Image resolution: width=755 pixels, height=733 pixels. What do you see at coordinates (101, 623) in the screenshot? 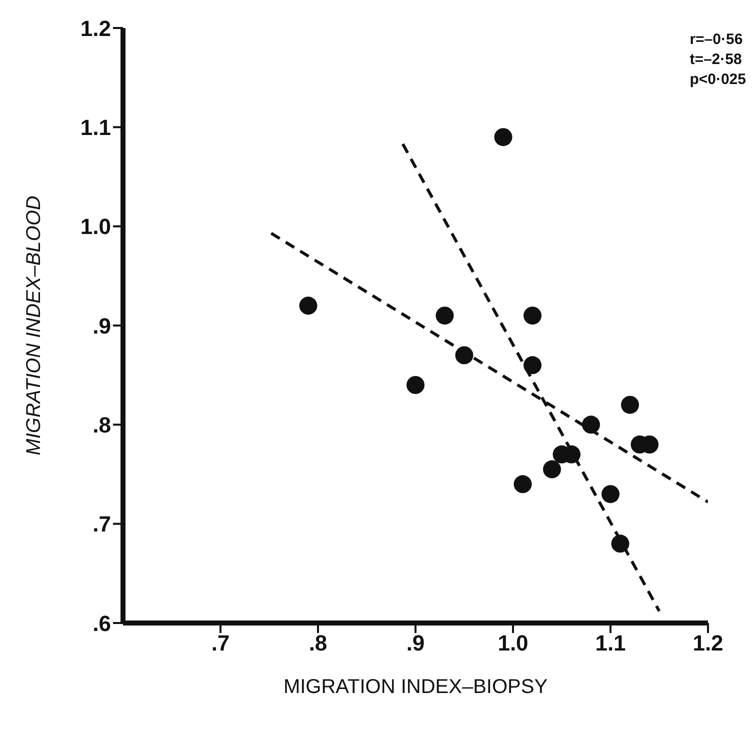
I see `y-tick-label: .6` at bounding box center [101, 623].